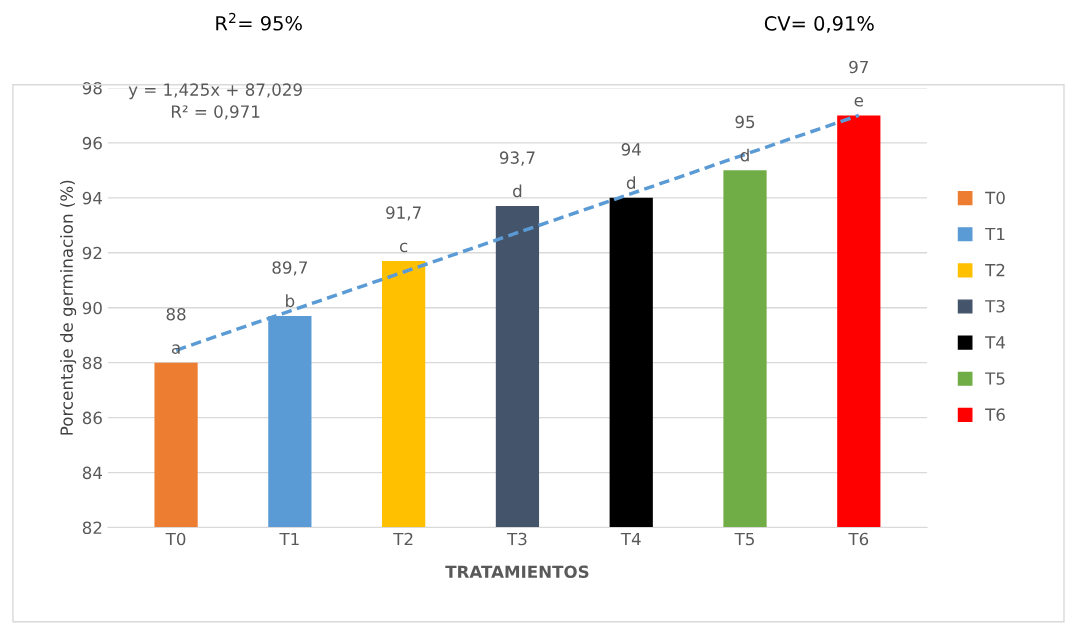 The image size is (1078, 628). What do you see at coordinates (517, 158) in the screenshot?
I see `data-label: 93,7` at bounding box center [517, 158].